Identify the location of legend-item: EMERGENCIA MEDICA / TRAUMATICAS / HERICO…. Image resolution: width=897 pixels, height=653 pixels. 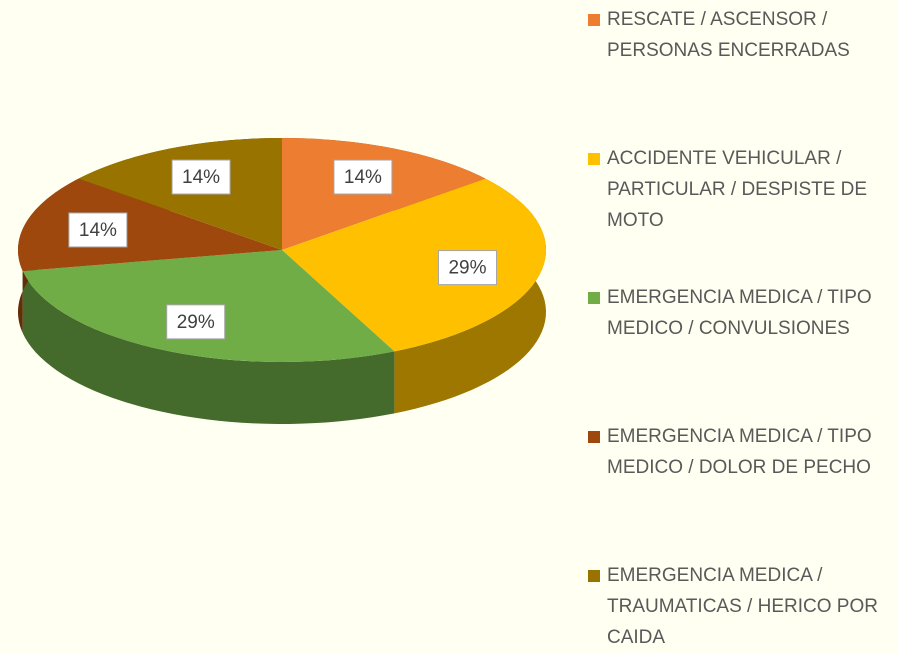
(740, 606).